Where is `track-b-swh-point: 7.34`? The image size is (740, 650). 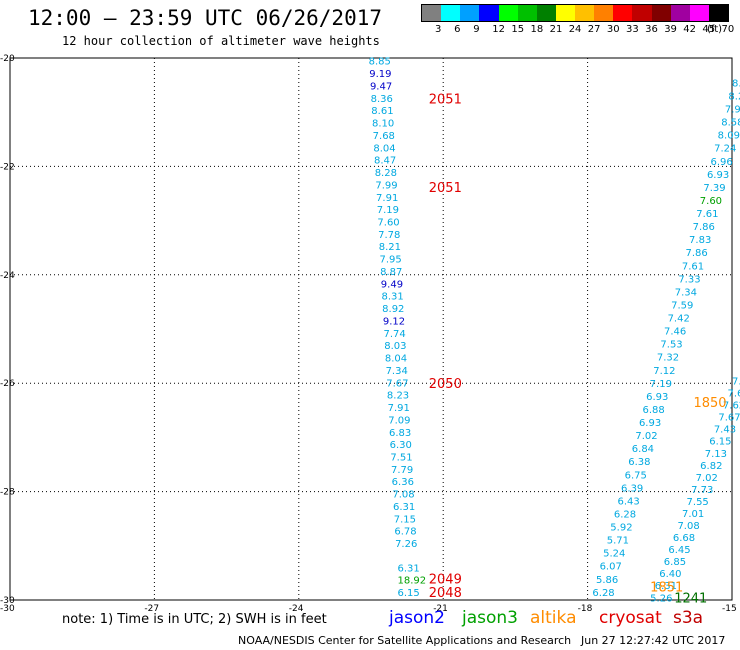 track-b-swh-point: 7.34 is located at coordinates (686, 292).